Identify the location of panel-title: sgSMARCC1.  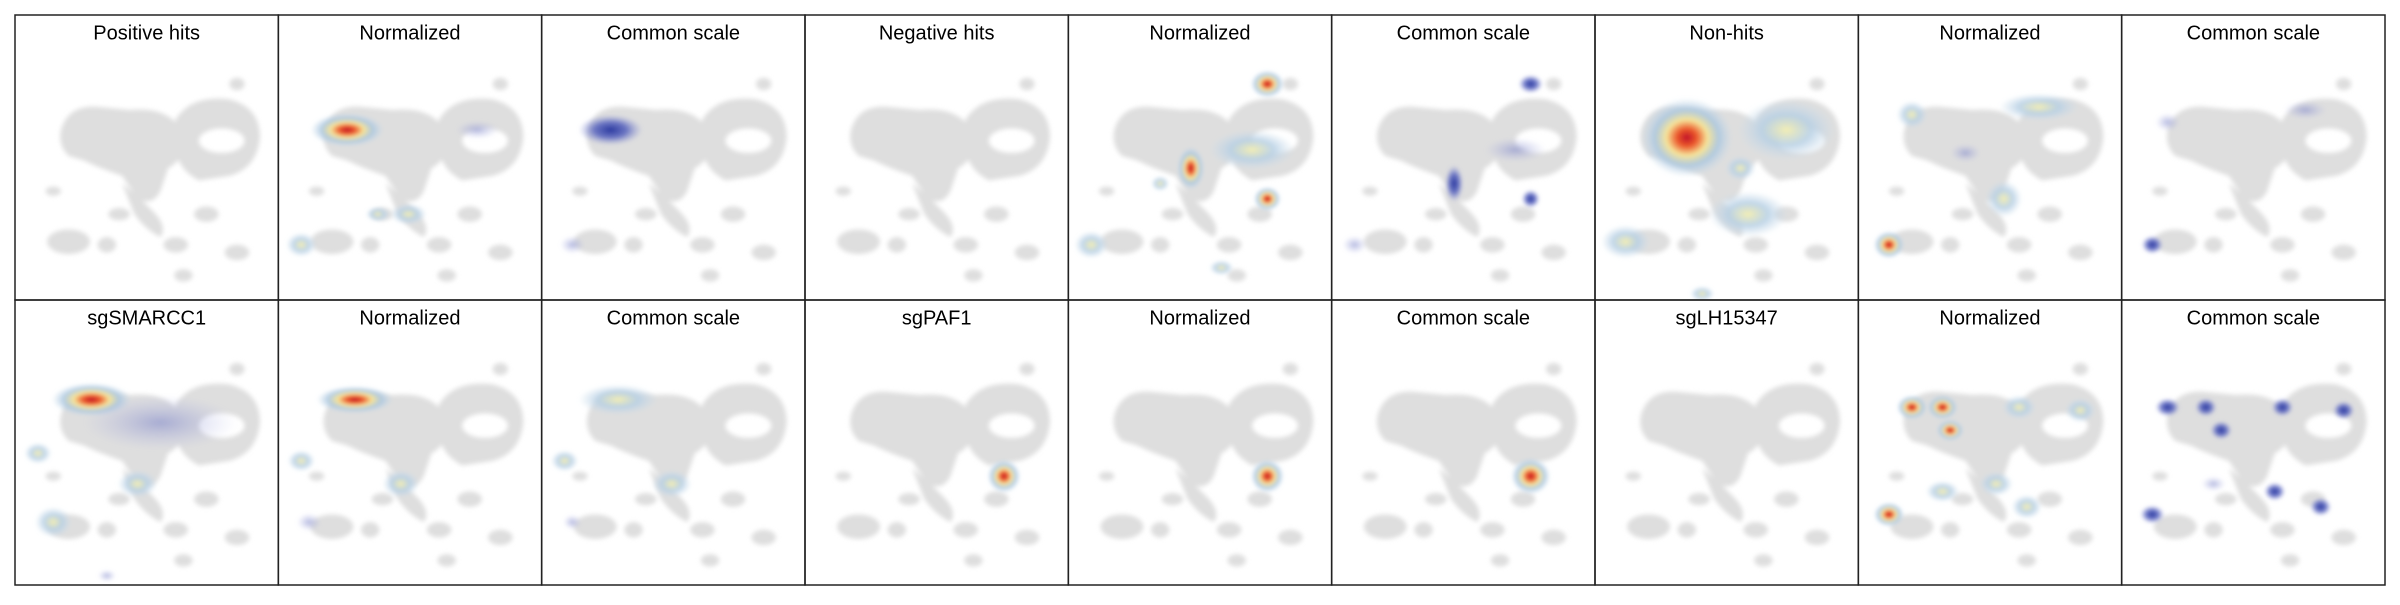
(146, 318).